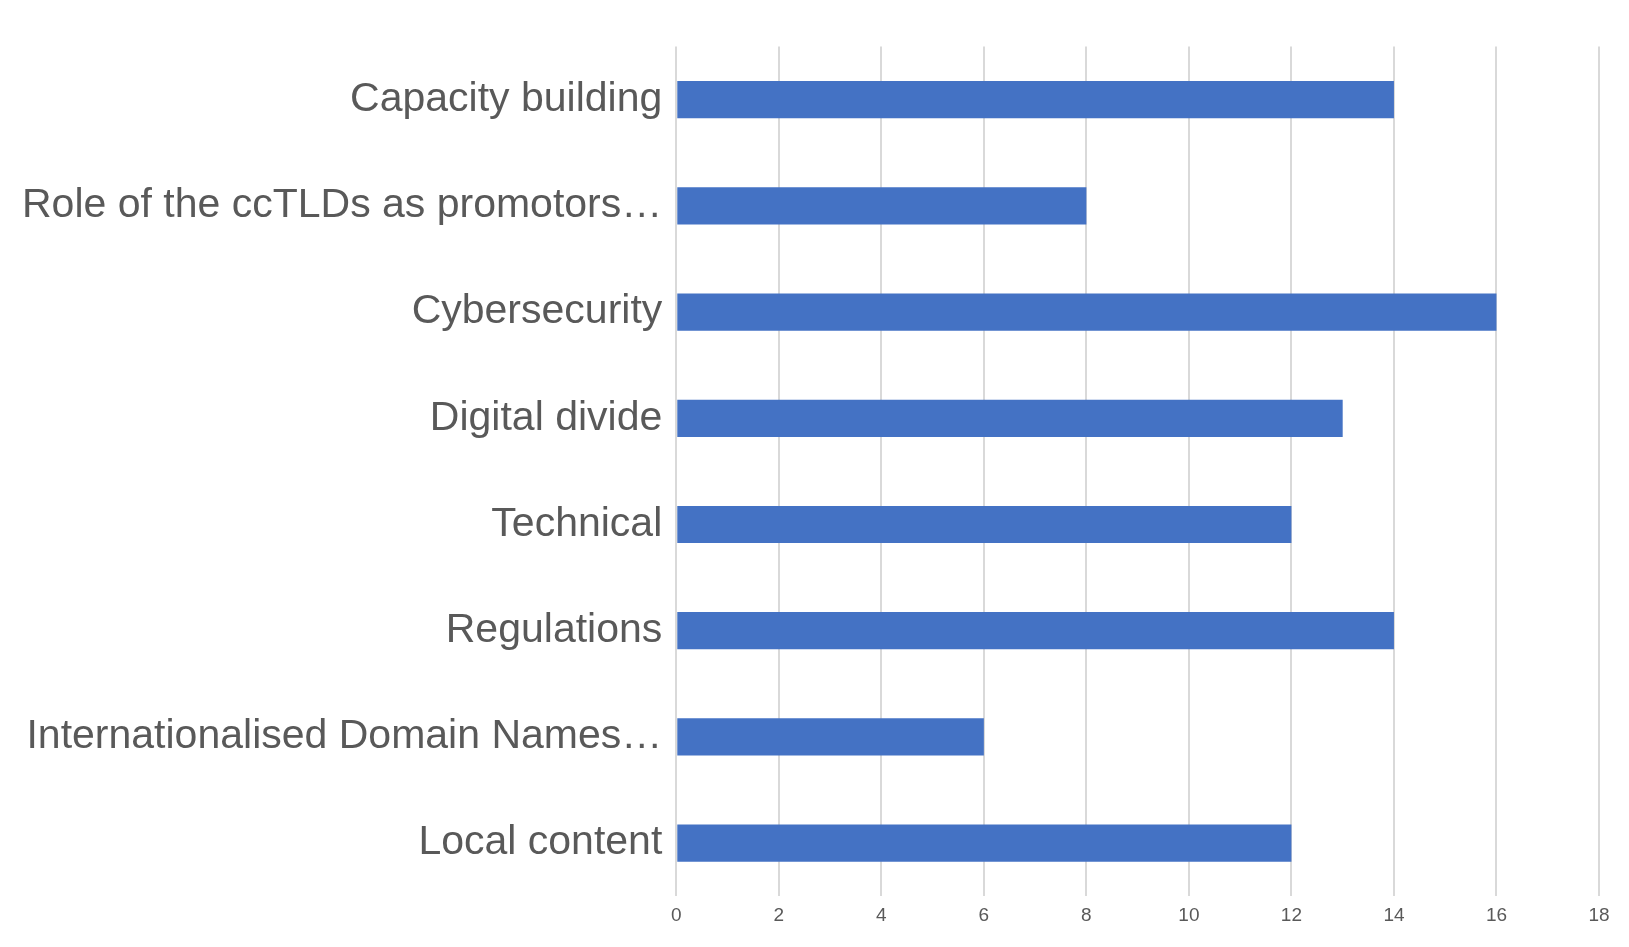  Describe the element at coordinates (882, 914) in the screenshot. I see `x-tick-label: 4` at that location.